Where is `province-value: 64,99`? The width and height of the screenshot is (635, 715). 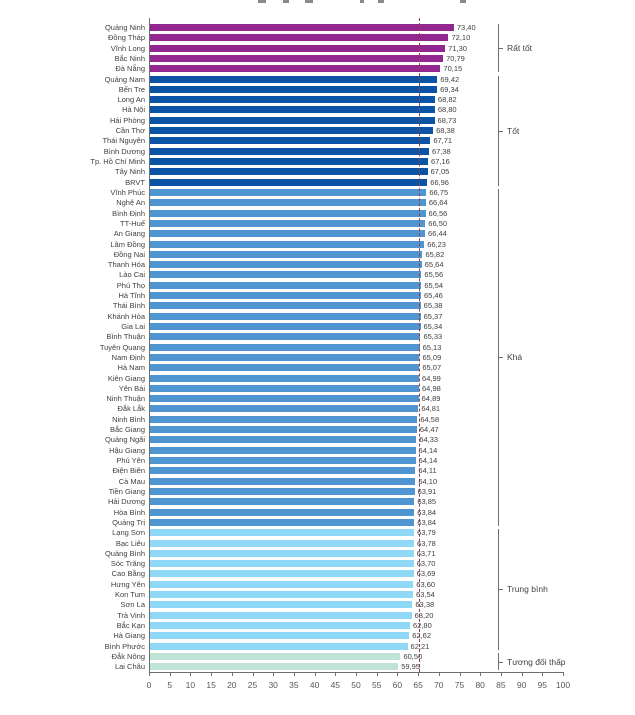
province-value: 64,99 is located at coordinates (431, 378).